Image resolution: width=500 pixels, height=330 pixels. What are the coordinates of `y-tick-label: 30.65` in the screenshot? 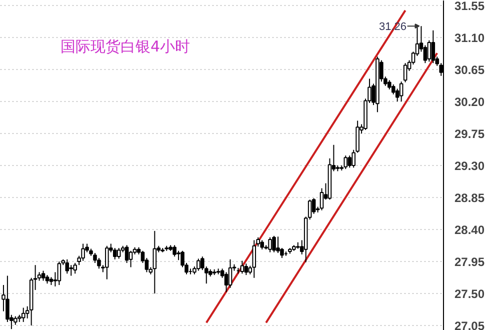 It's located at (469, 69).